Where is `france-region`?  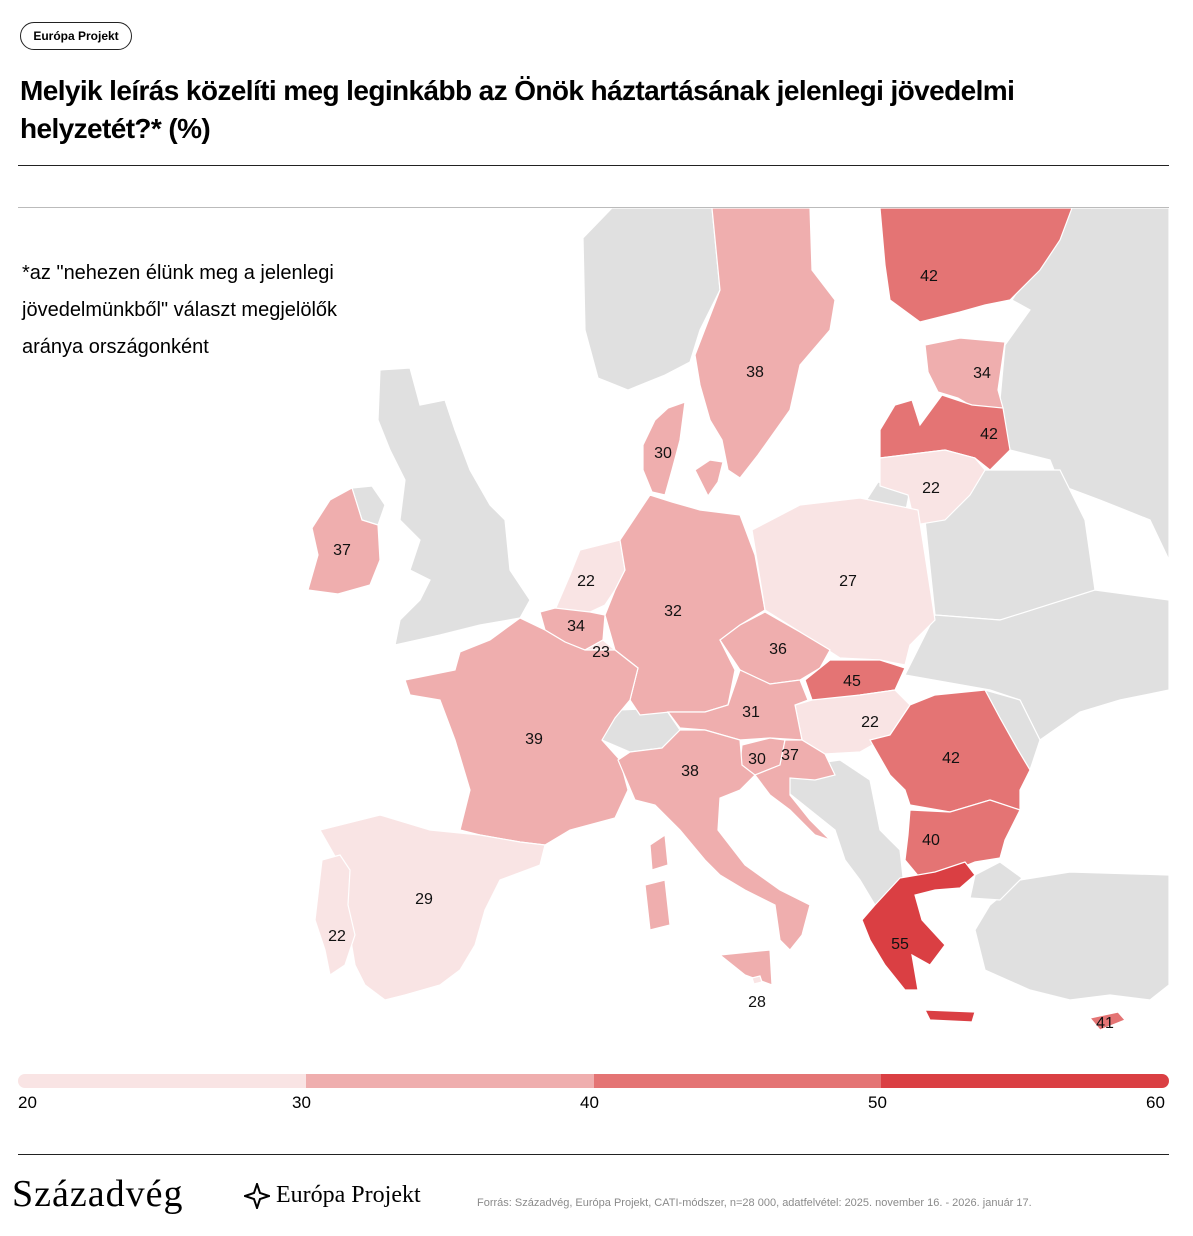
france-region is located at coordinates (521, 731).